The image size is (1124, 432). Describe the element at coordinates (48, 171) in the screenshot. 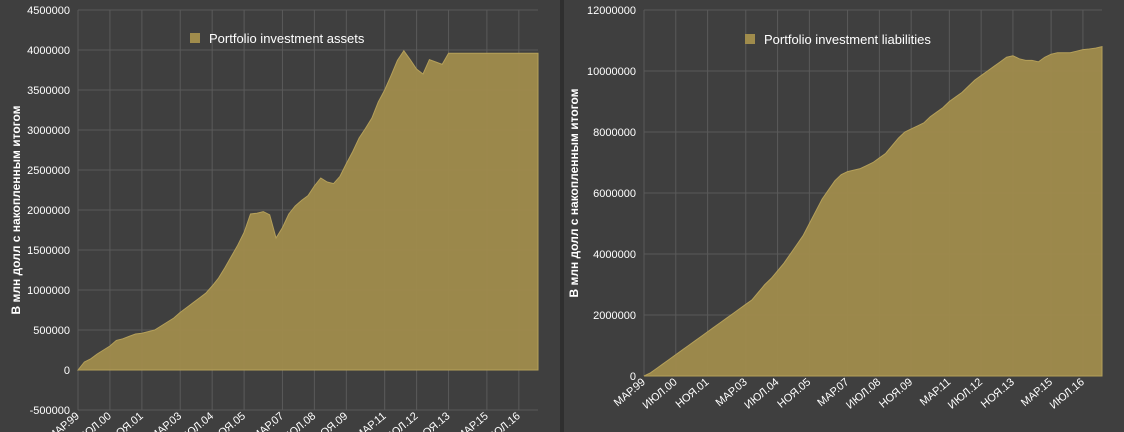

I see `y-tick-label: 2500000` at that location.